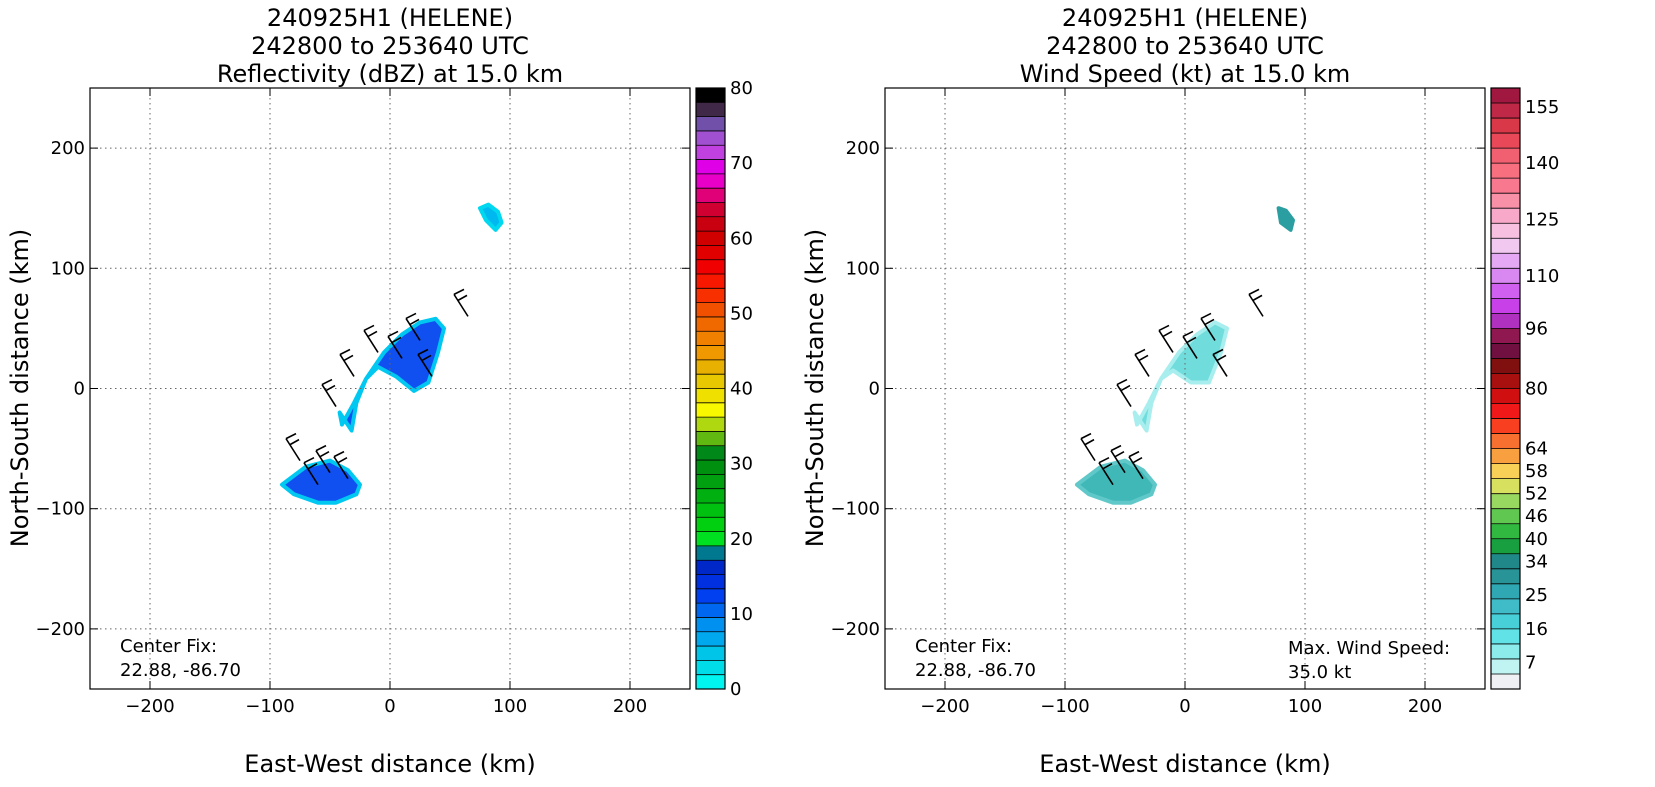 Image resolution: width=1655 pixels, height=787 pixels. I want to click on panel-title-line-1: 240925H1 (HELENE), so click(390, 18).